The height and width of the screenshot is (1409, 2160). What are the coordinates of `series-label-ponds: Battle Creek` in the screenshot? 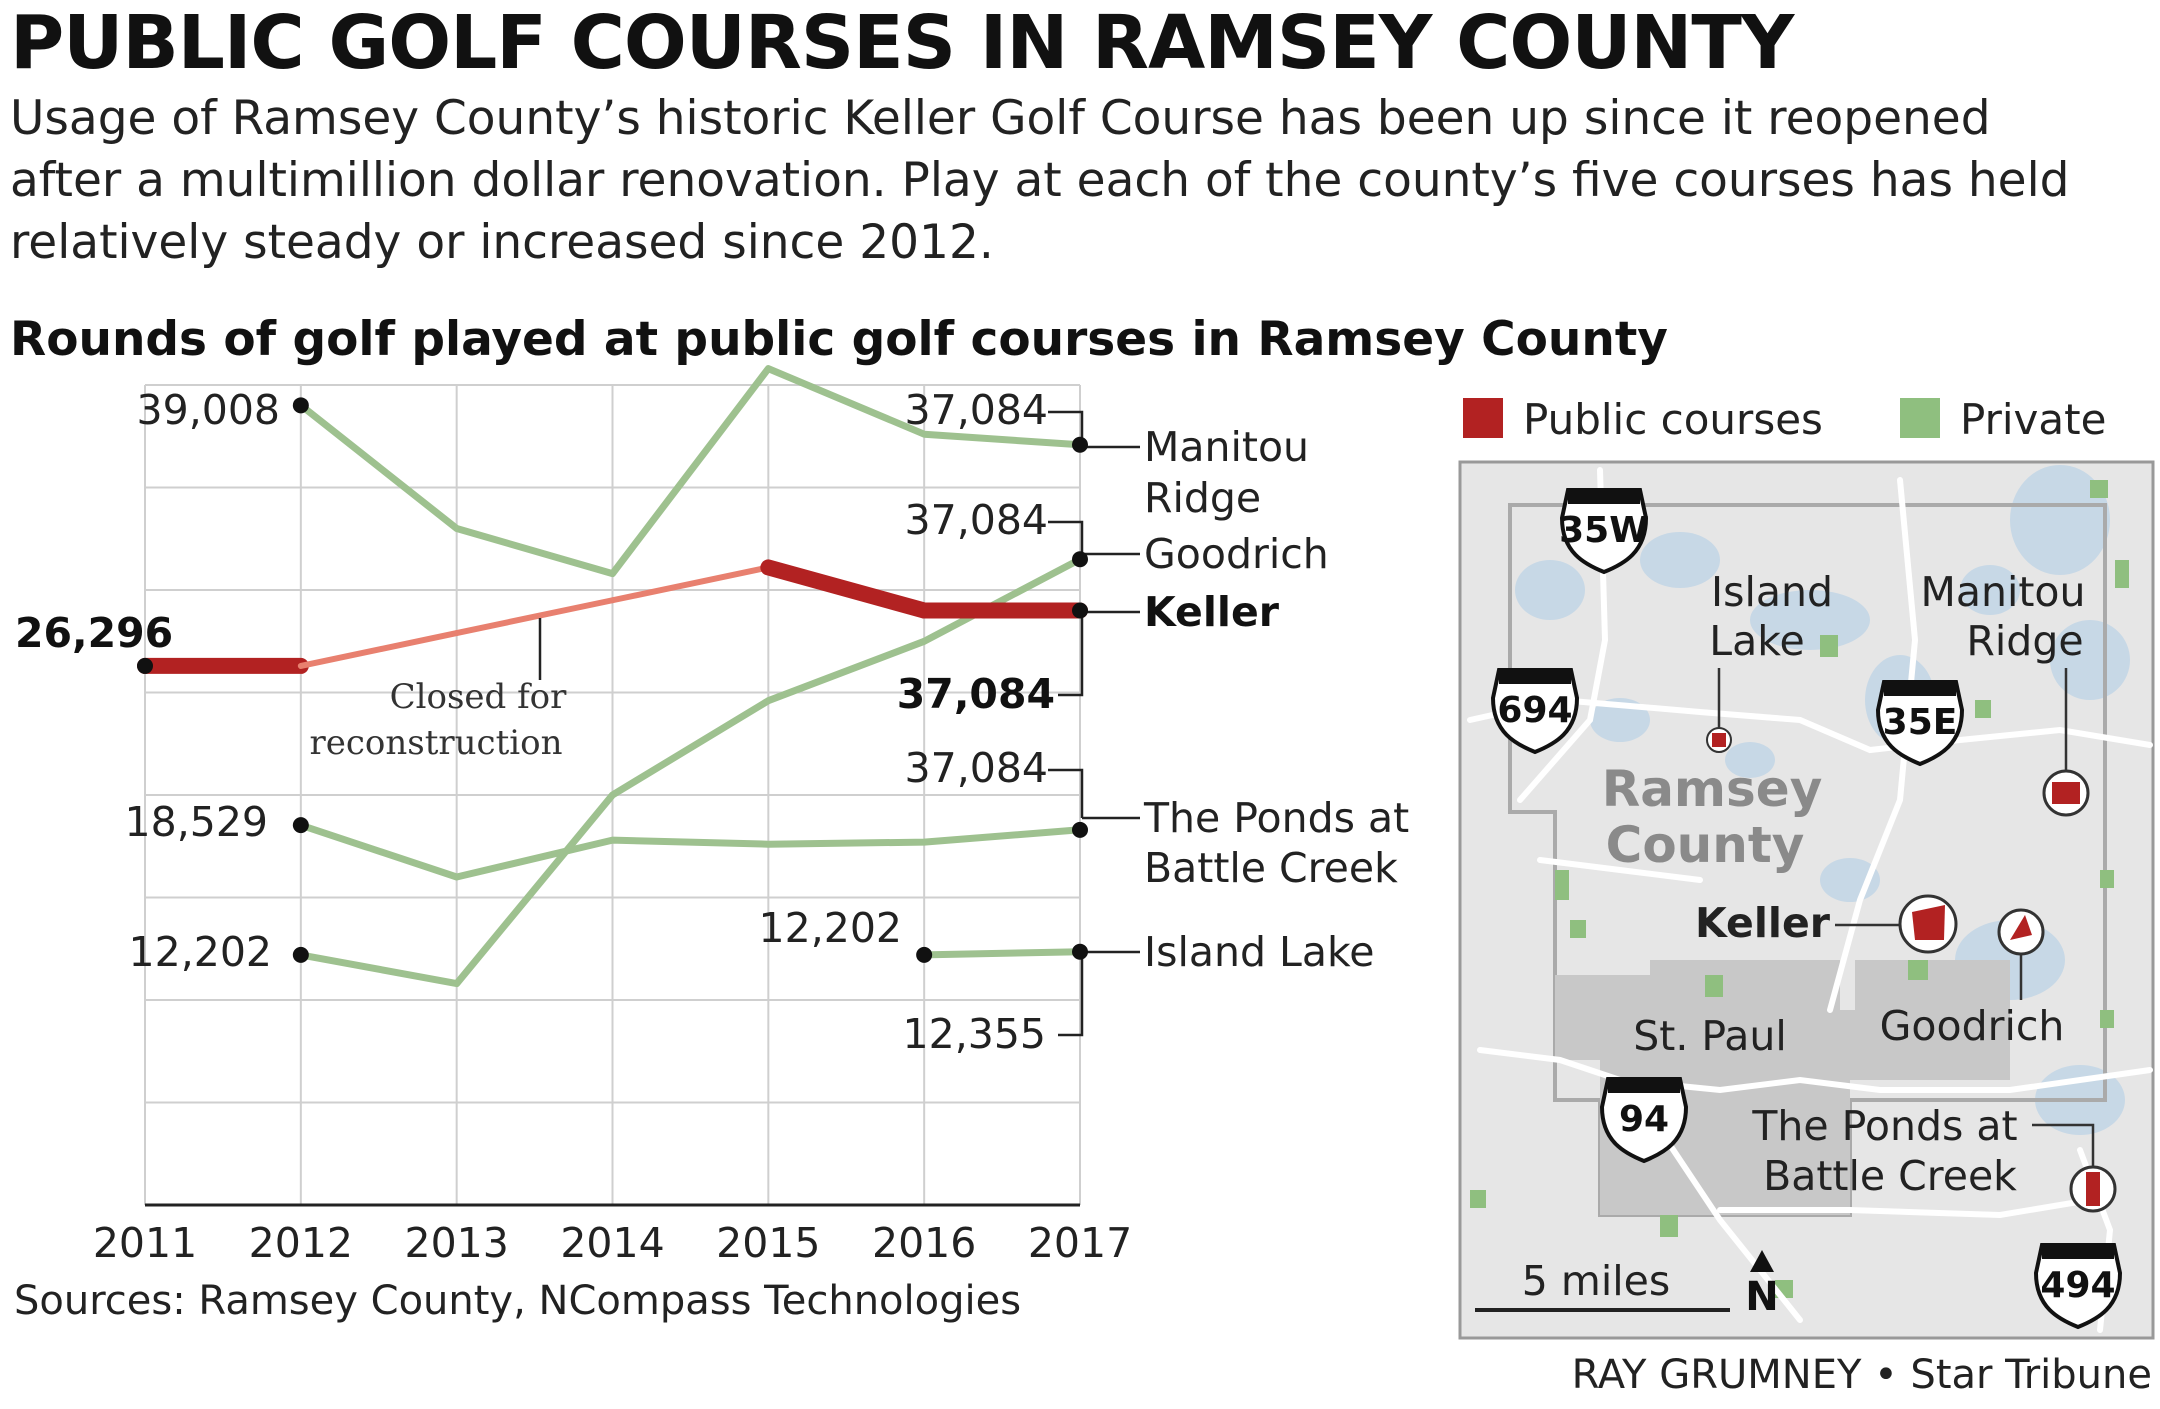 It's located at (1271, 868).